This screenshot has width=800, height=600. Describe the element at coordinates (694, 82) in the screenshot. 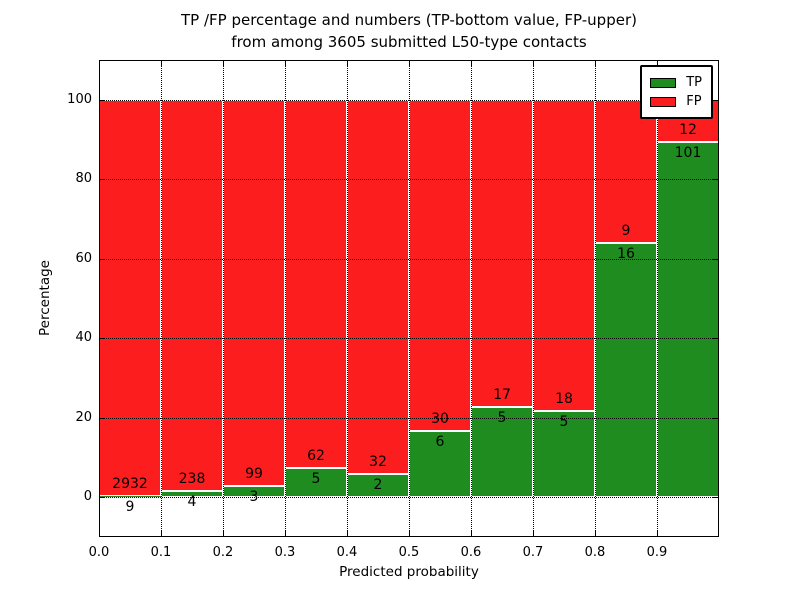

I see `legend-label-tp: TP` at that location.